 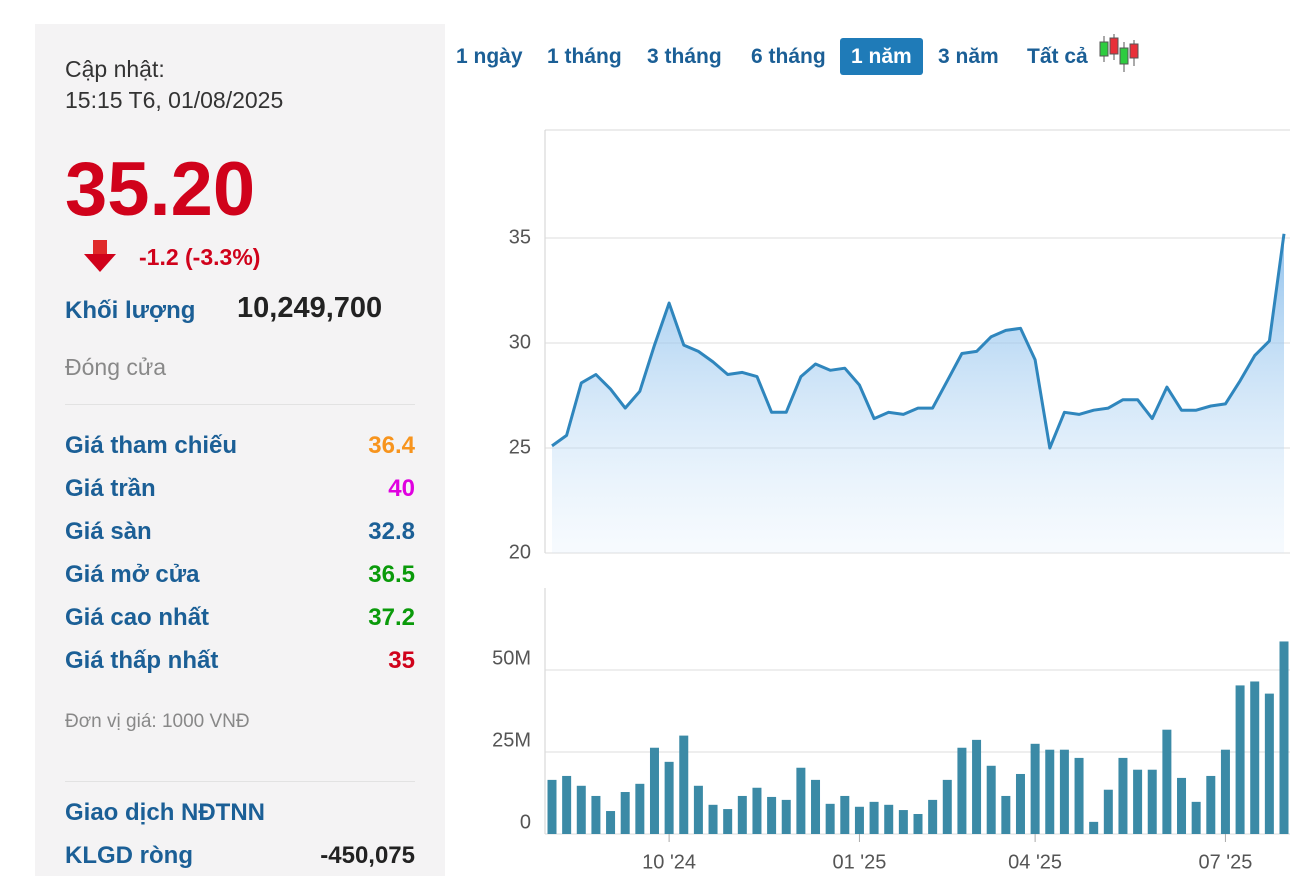 What do you see at coordinates (684, 56) in the screenshot?
I see `range-tab: 3 tháng` at bounding box center [684, 56].